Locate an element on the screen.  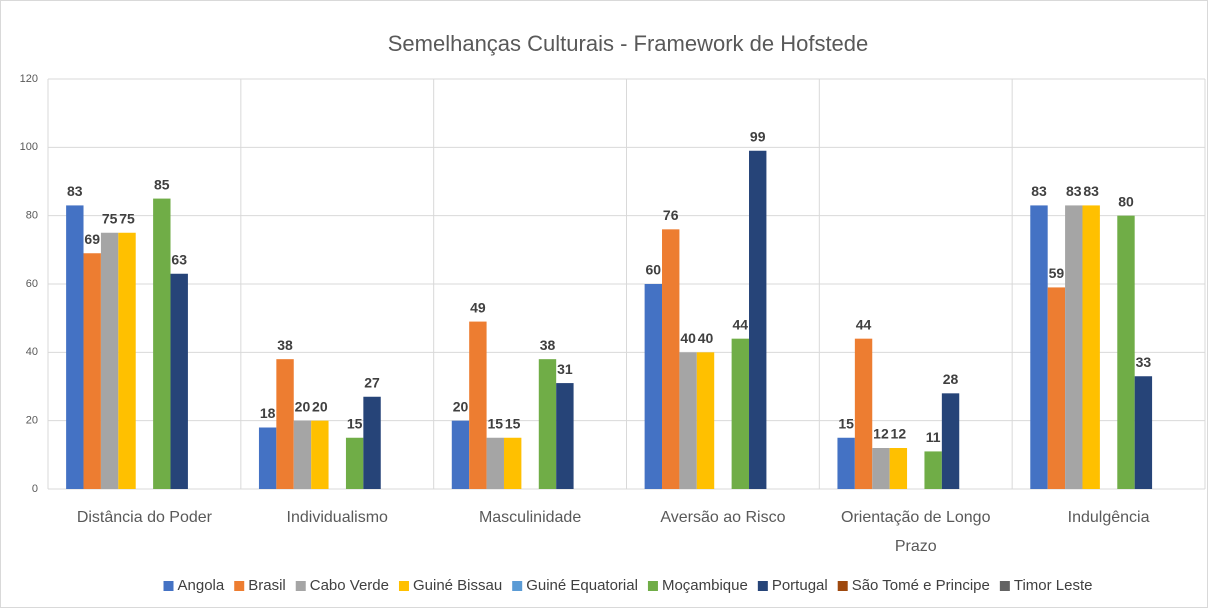
x-tick-line: Orientação de Longo is located at coordinates (916, 517).